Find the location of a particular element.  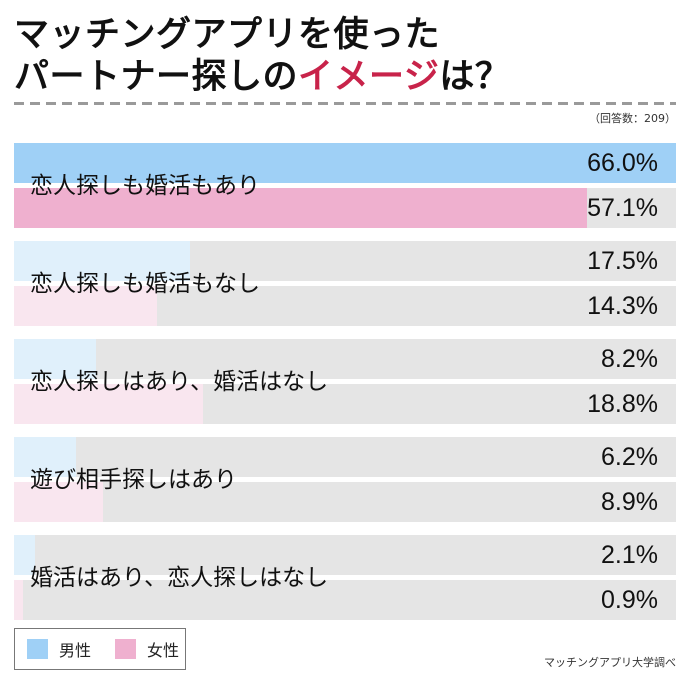

bar-row-male: 17.5% is located at coordinates (345, 261).